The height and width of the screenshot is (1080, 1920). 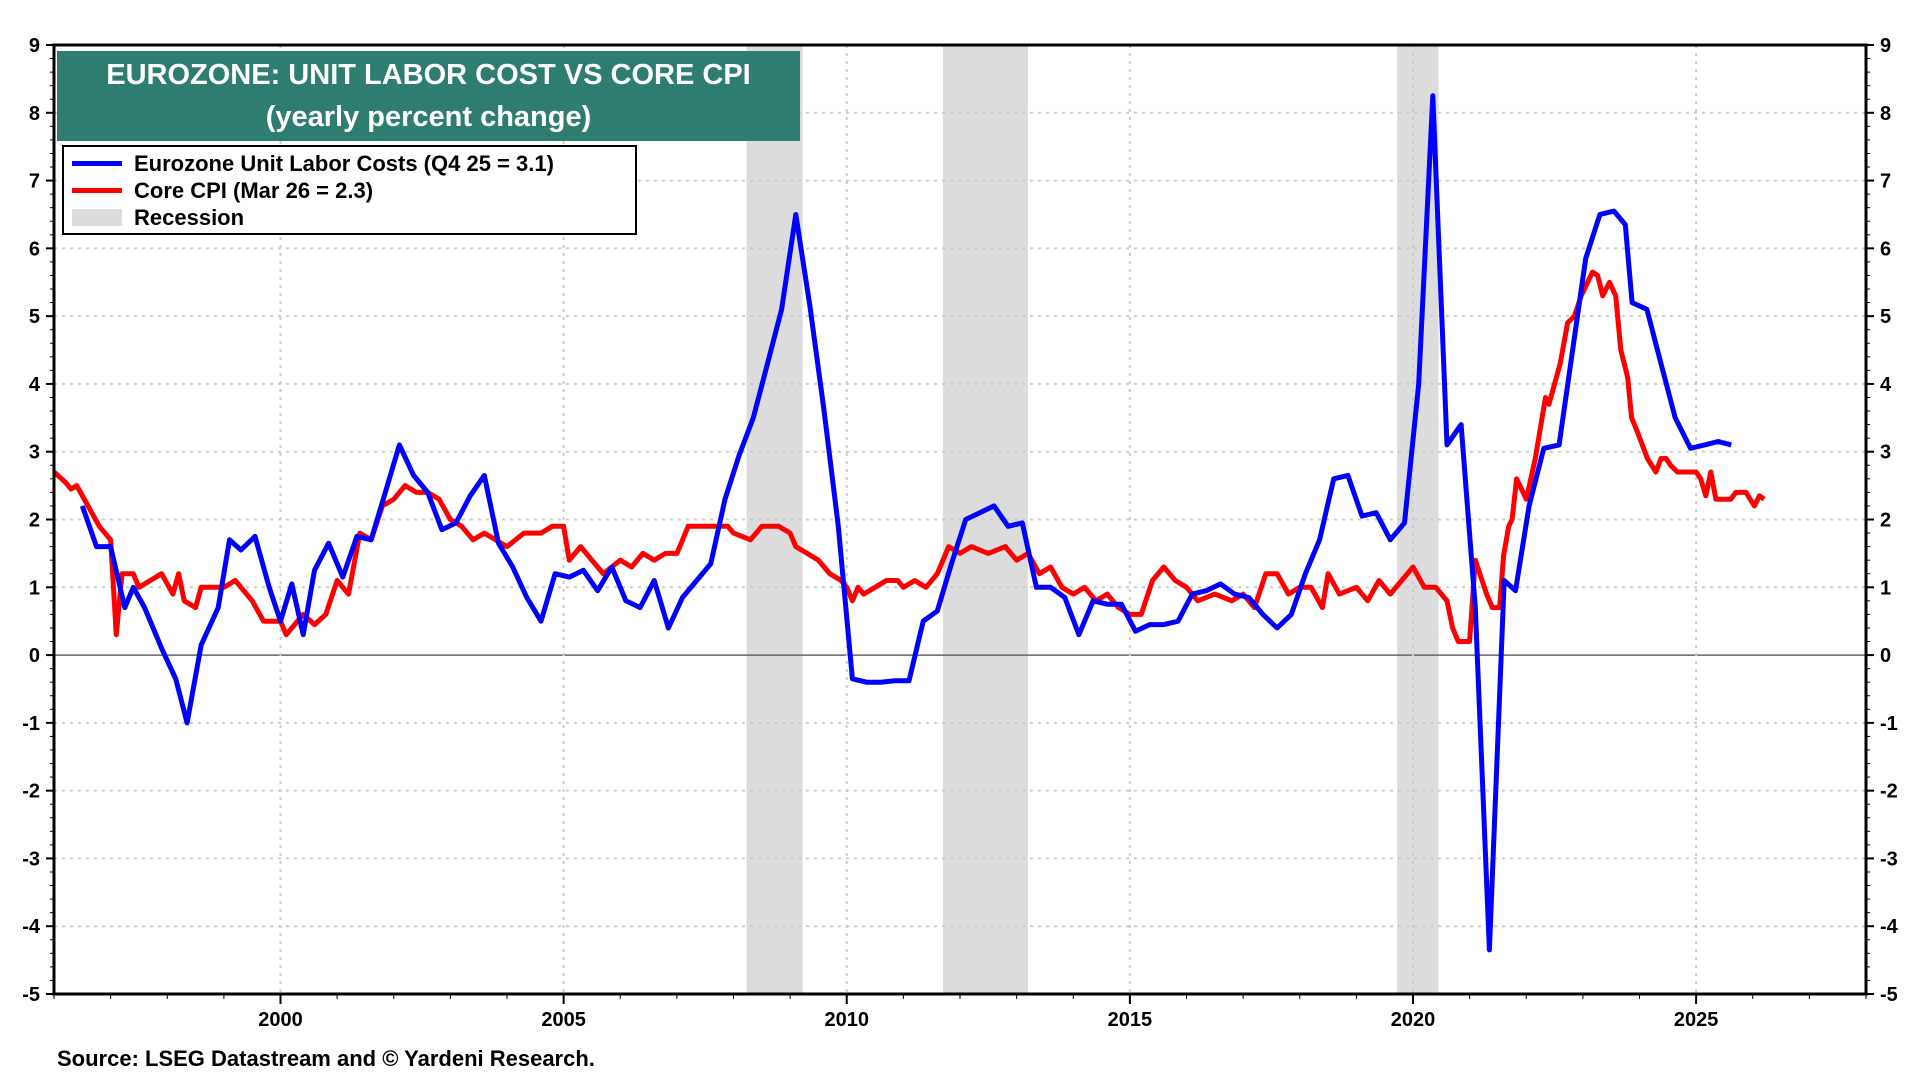 I want to click on x-tick-label: 2000, so click(x=280, y=1020).